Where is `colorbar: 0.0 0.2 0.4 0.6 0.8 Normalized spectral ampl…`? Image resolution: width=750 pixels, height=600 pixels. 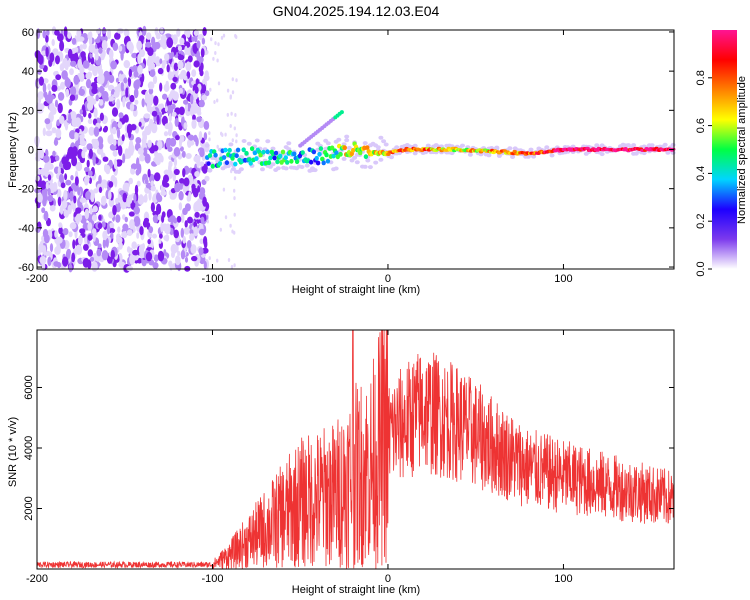
colorbar: 0.0 0.2 0.4 0.6 0.8 Normalized spectral ampl… is located at coordinates (721, 153).